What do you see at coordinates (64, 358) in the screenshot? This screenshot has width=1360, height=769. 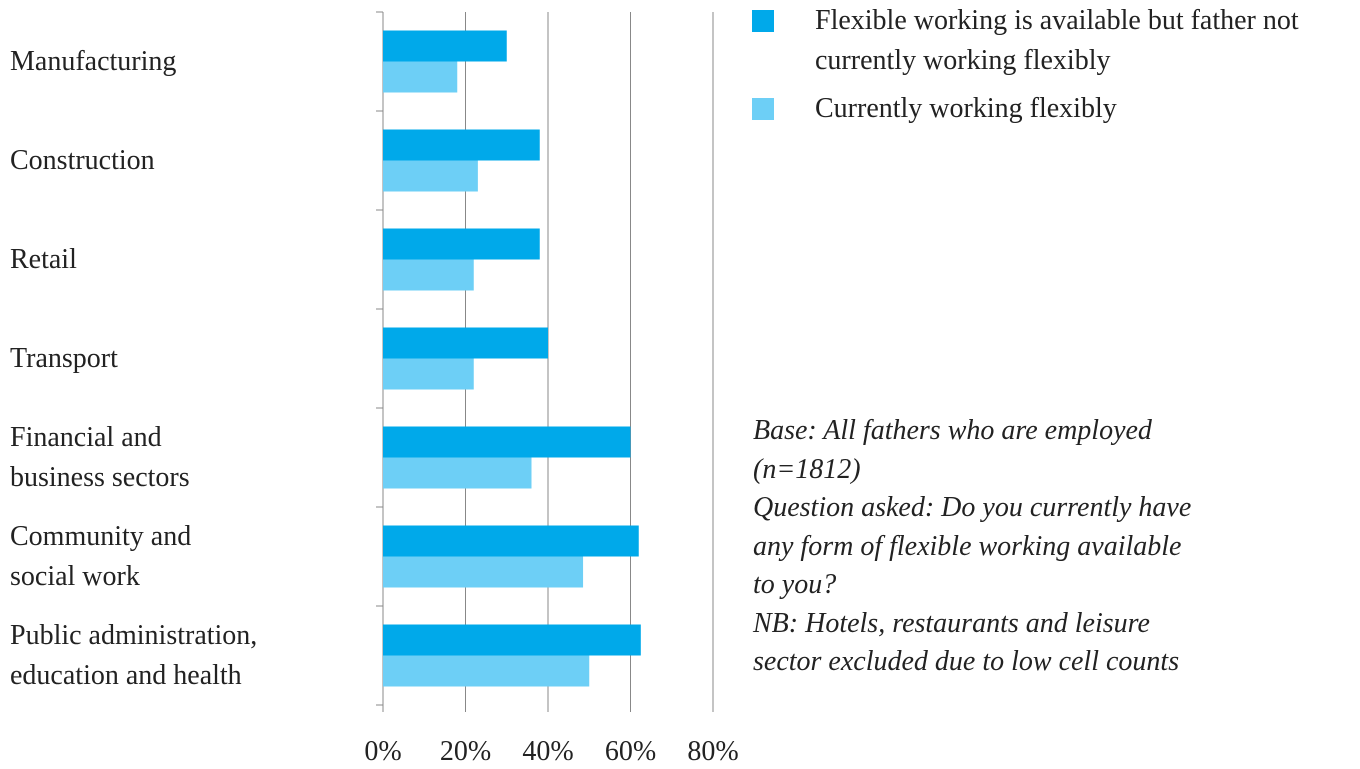 I see `y-tick-label: Transport` at bounding box center [64, 358].